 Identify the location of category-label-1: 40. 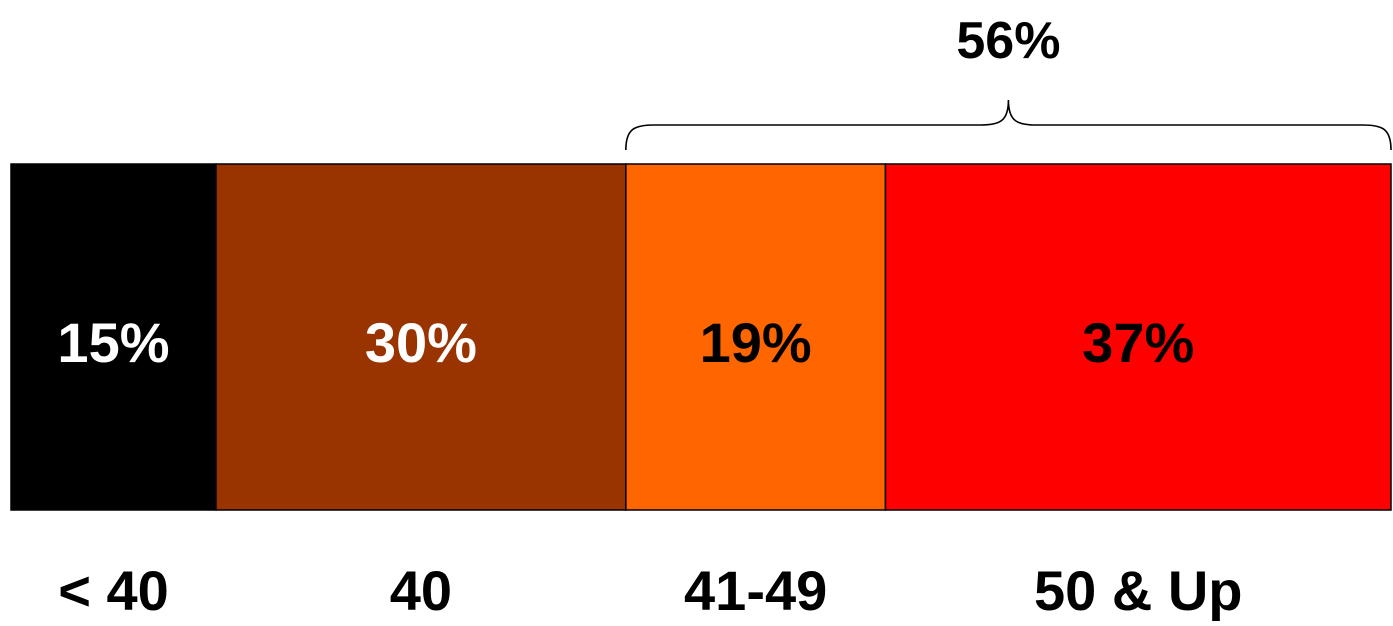
(421, 590).